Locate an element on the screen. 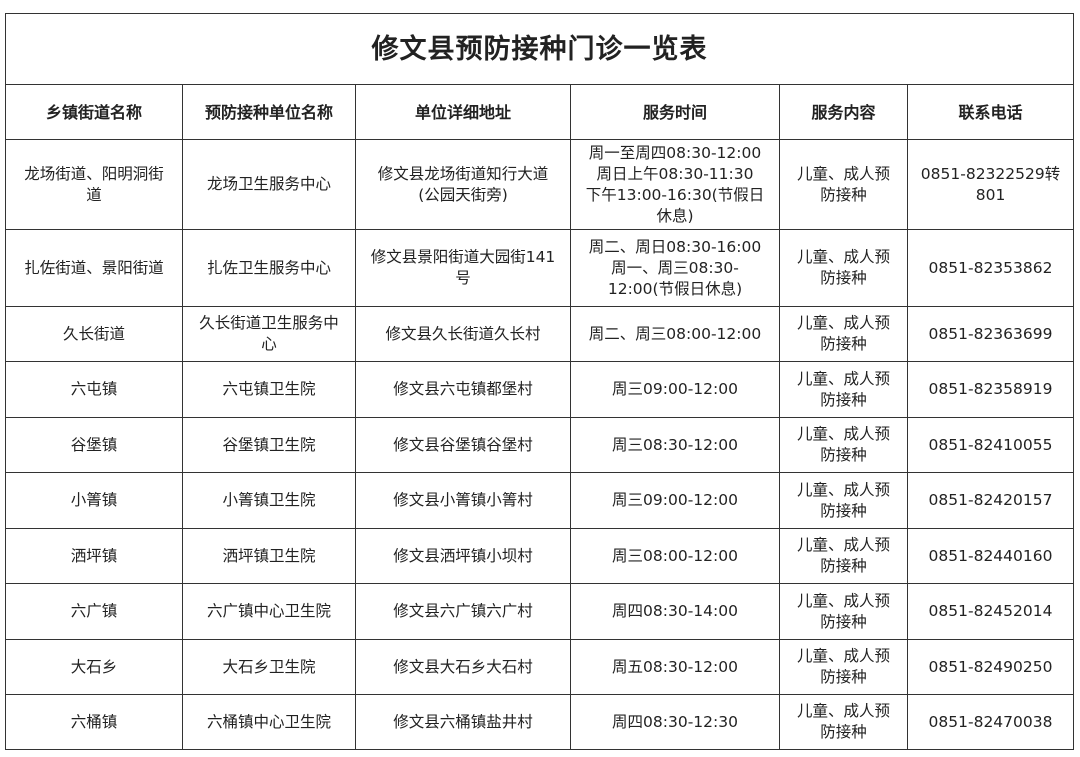  cell-unit-name: 谷堡镇卫生院 is located at coordinates (269, 445).